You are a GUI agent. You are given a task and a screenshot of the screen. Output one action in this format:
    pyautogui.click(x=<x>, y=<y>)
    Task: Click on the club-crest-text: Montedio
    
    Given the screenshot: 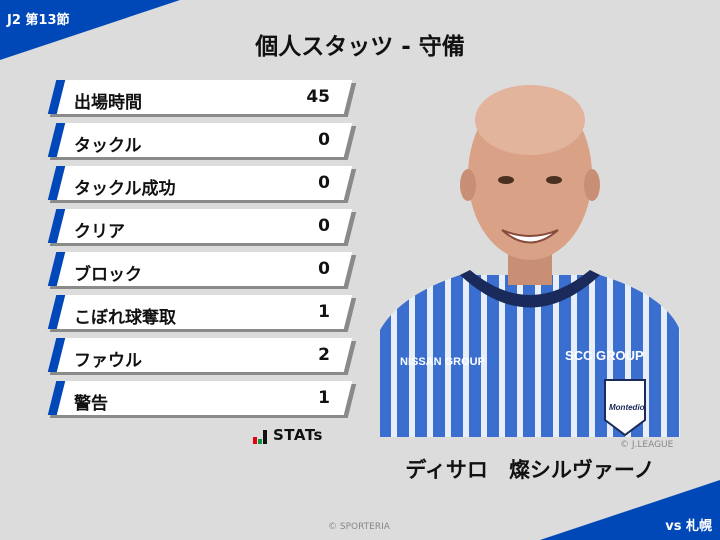 What is the action you would take?
    pyautogui.click(x=627, y=407)
    